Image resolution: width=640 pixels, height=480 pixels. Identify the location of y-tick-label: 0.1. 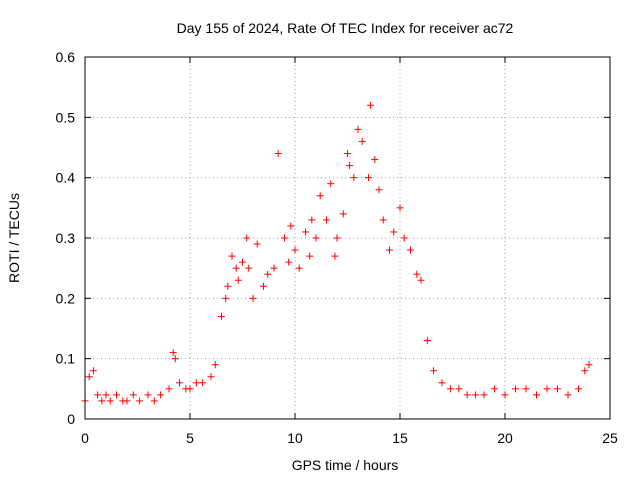
(66, 359).